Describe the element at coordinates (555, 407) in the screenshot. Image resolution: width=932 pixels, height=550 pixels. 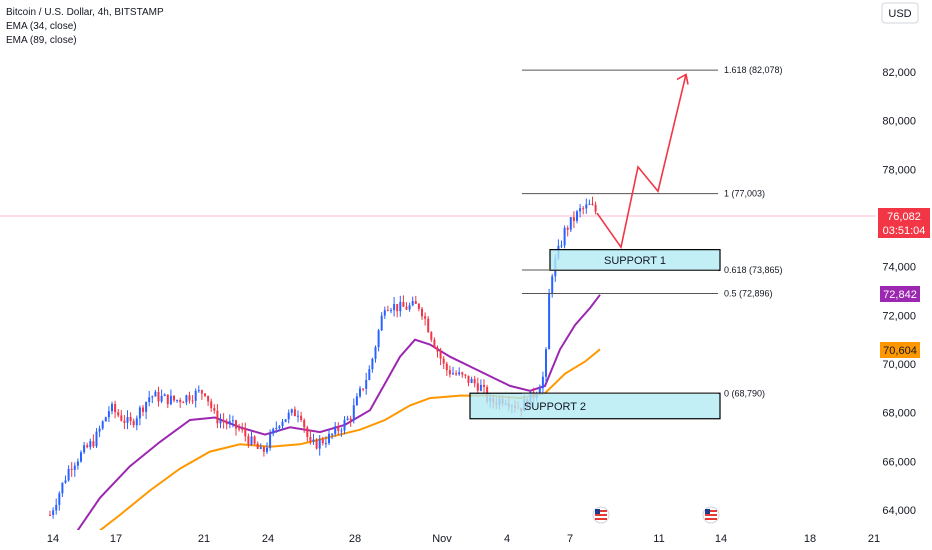
I see `support-zone-label: SUPPORT 2` at that location.